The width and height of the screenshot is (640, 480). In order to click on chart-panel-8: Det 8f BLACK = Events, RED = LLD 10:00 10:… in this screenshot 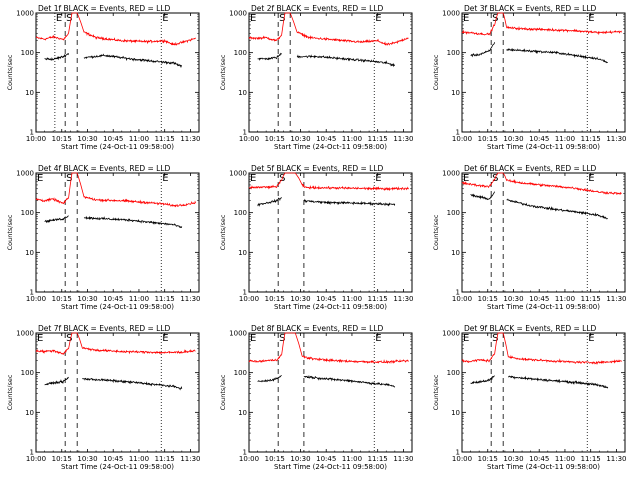, I will do `click(316, 397)`.